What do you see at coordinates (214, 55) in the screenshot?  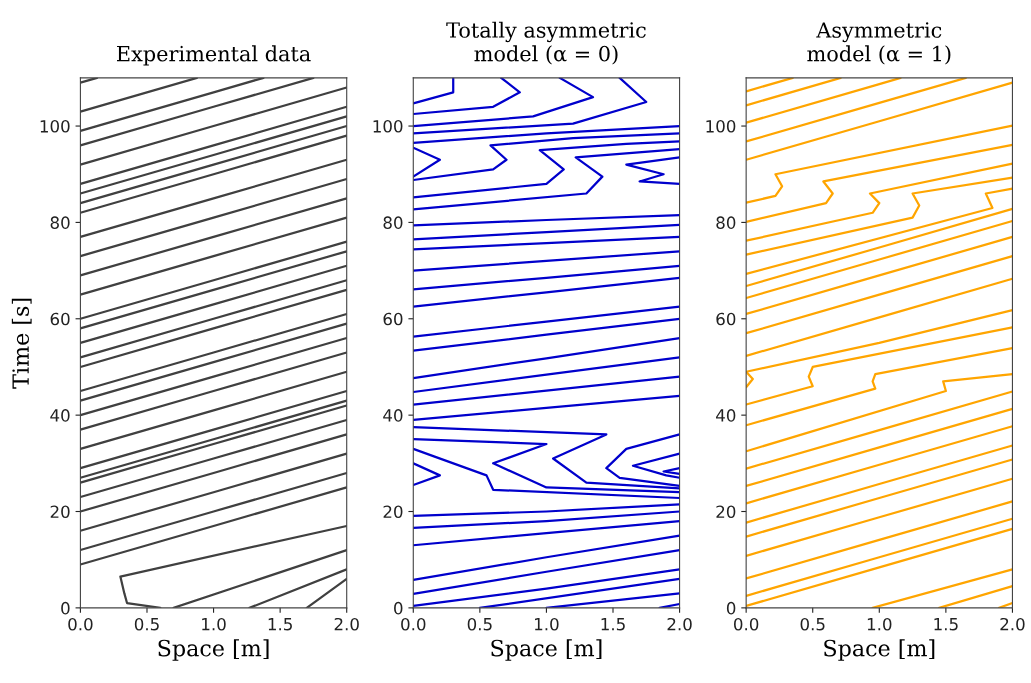 I see `chart-title: Experimental data` at bounding box center [214, 55].